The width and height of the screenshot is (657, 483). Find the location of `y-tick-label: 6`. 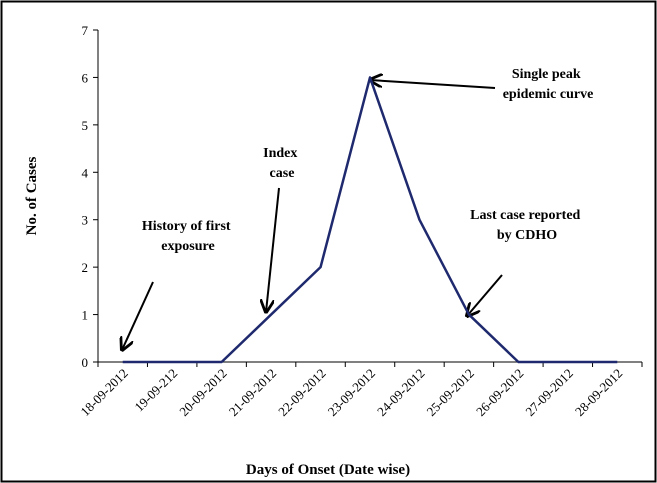

y-tick-label: 6 is located at coordinates (85, 77).